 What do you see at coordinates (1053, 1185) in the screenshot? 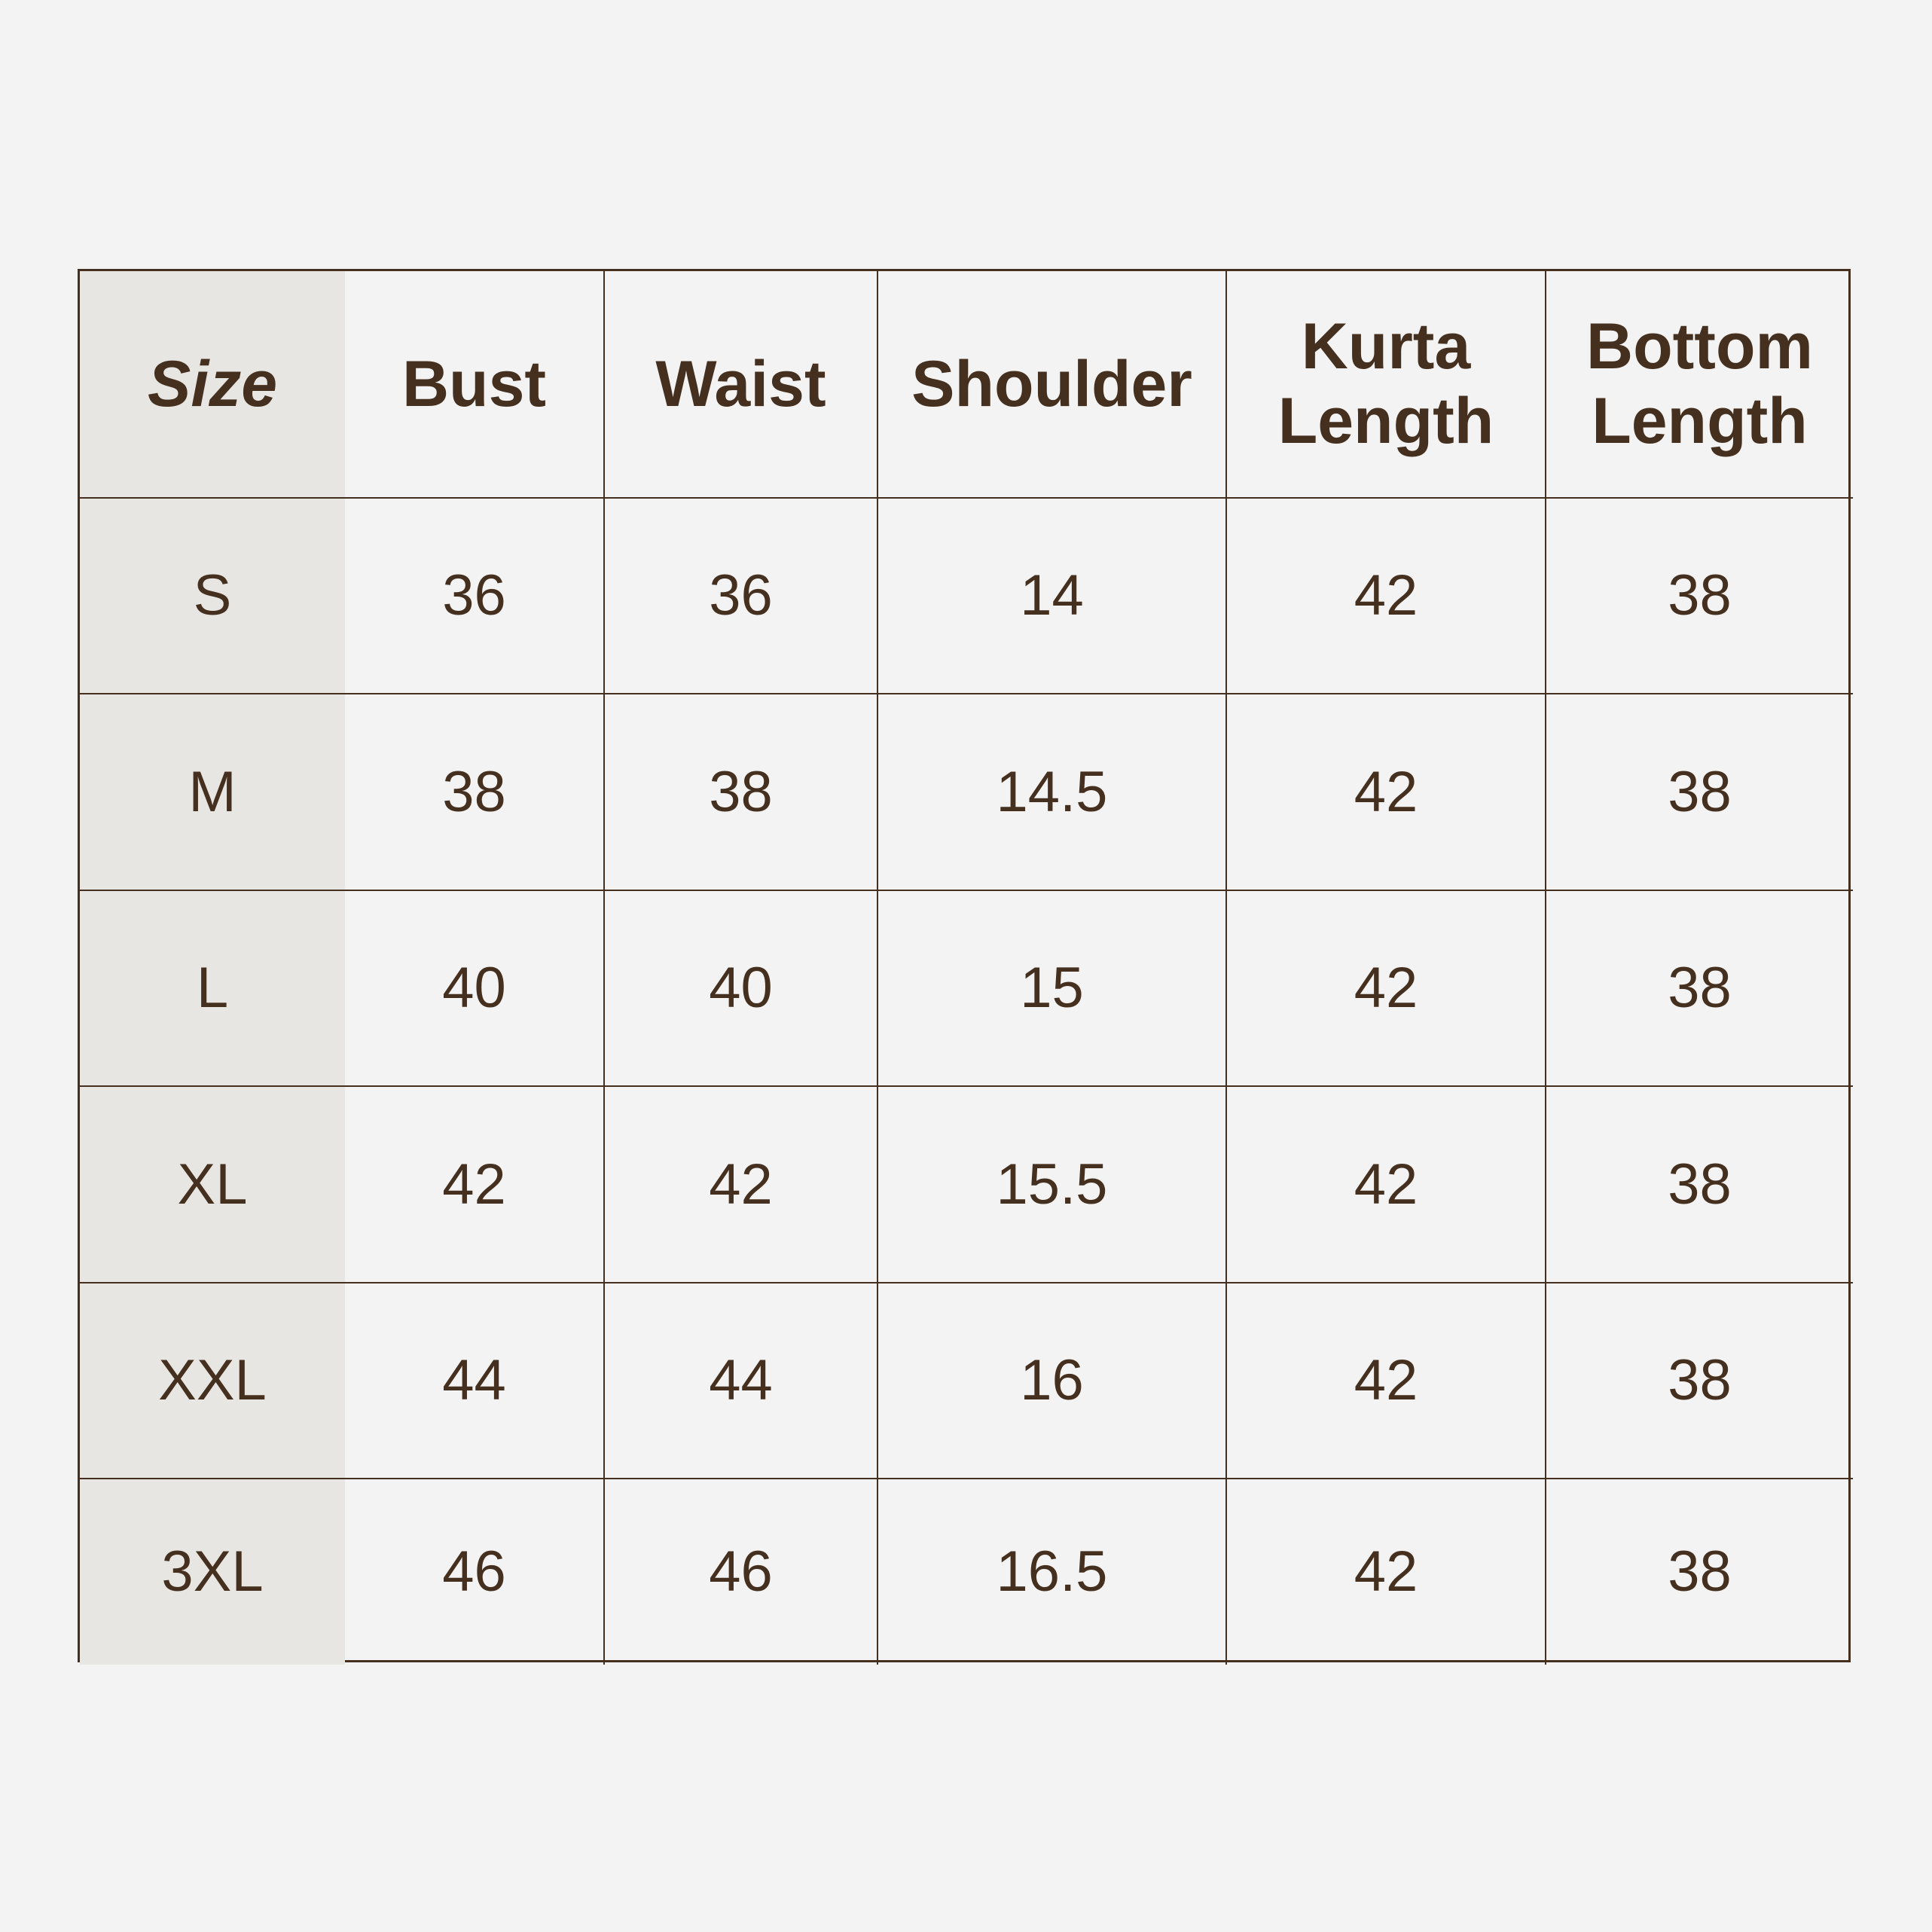
I see `table-cell: 15.5` at bounding box center [1053, 1185].